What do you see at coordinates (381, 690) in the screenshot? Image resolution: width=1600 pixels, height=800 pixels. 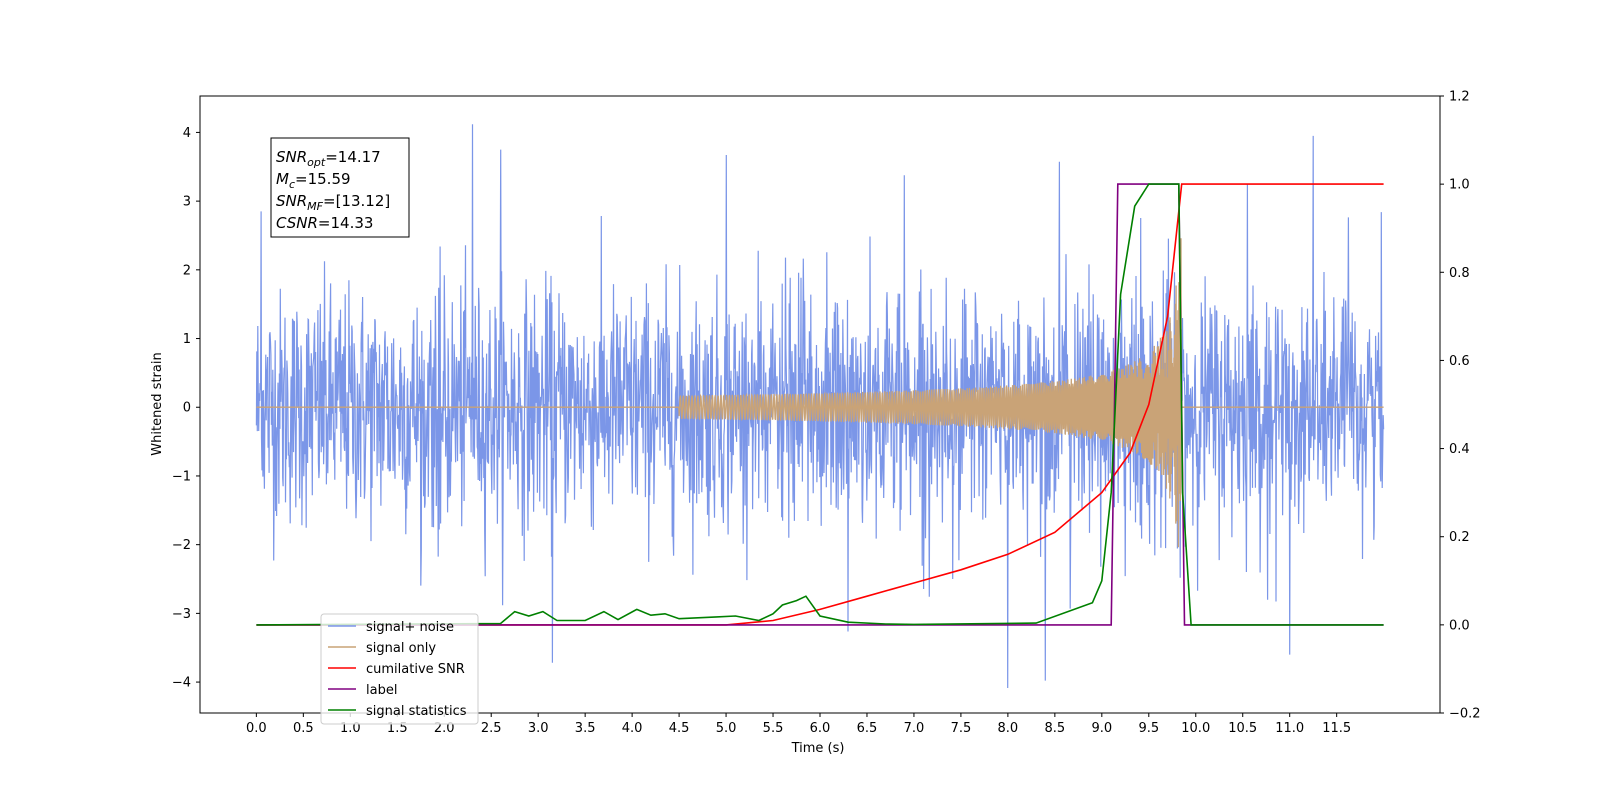 I see `svg-text: label` at bounding box center [381, 690].